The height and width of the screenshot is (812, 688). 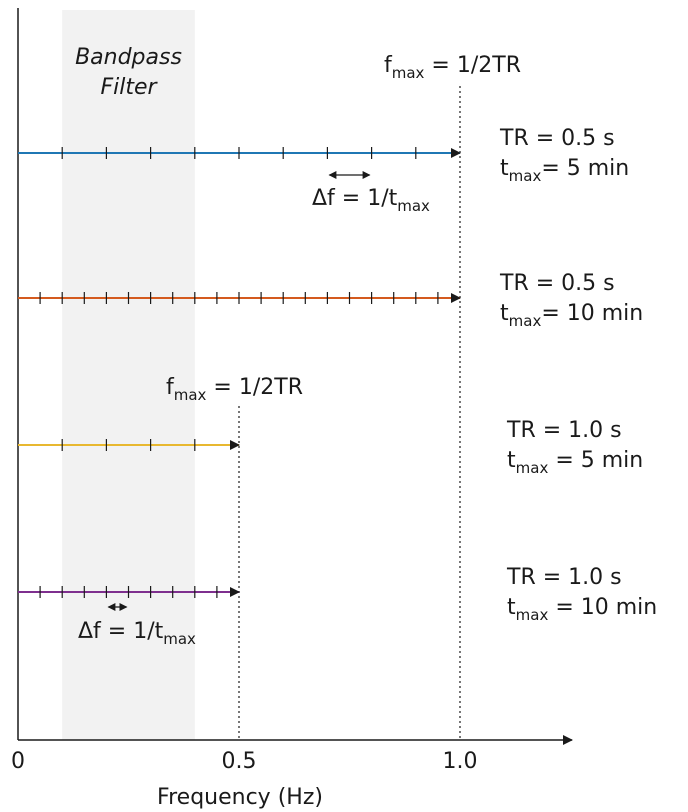 What do you see at coordinates (240, 797) in the screenshot?
I see `x-axis-label: Frequency (Hz)` at bounding box center [240, 797].